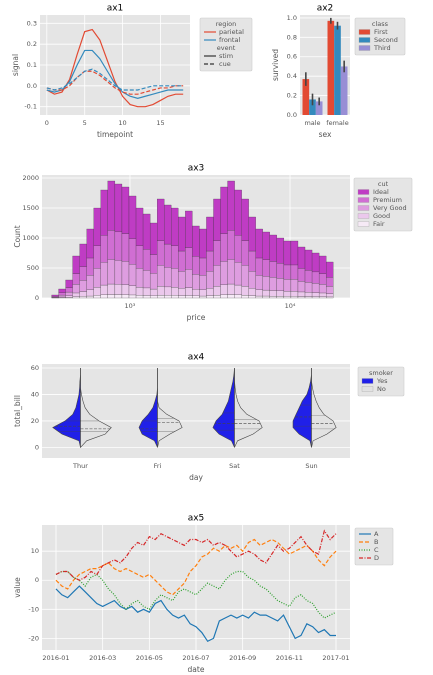 The image size is (433, 675). What do you see at coordinates (32, 44) in the screenshot?
I see `y-tick-label: 0.2` at bounding box center [32, 44].